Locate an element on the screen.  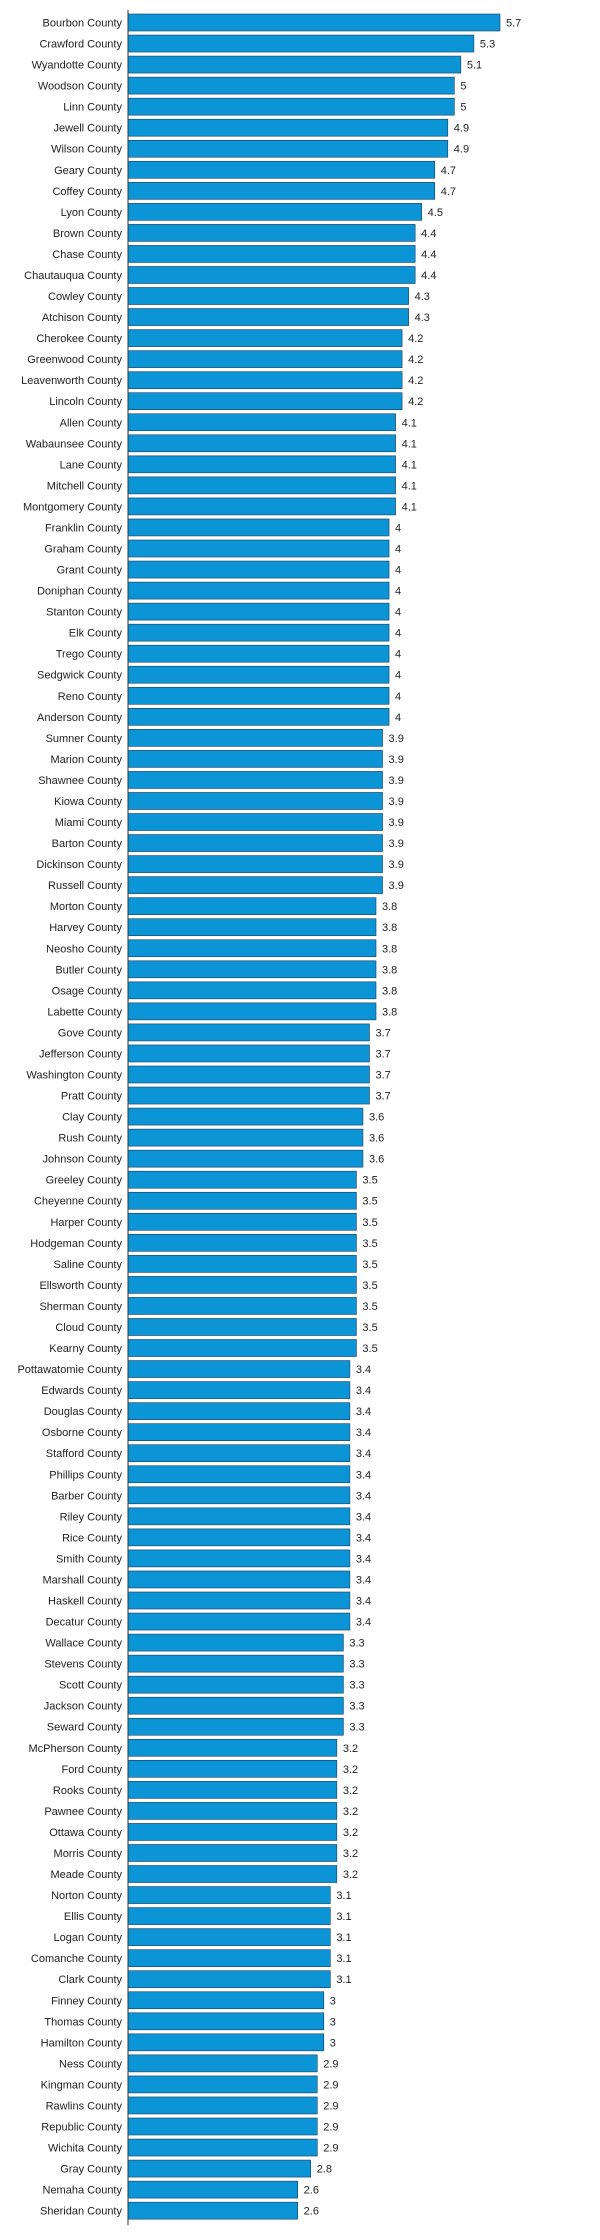
category-label: Jackson County is located at coordinates (83, 1707).